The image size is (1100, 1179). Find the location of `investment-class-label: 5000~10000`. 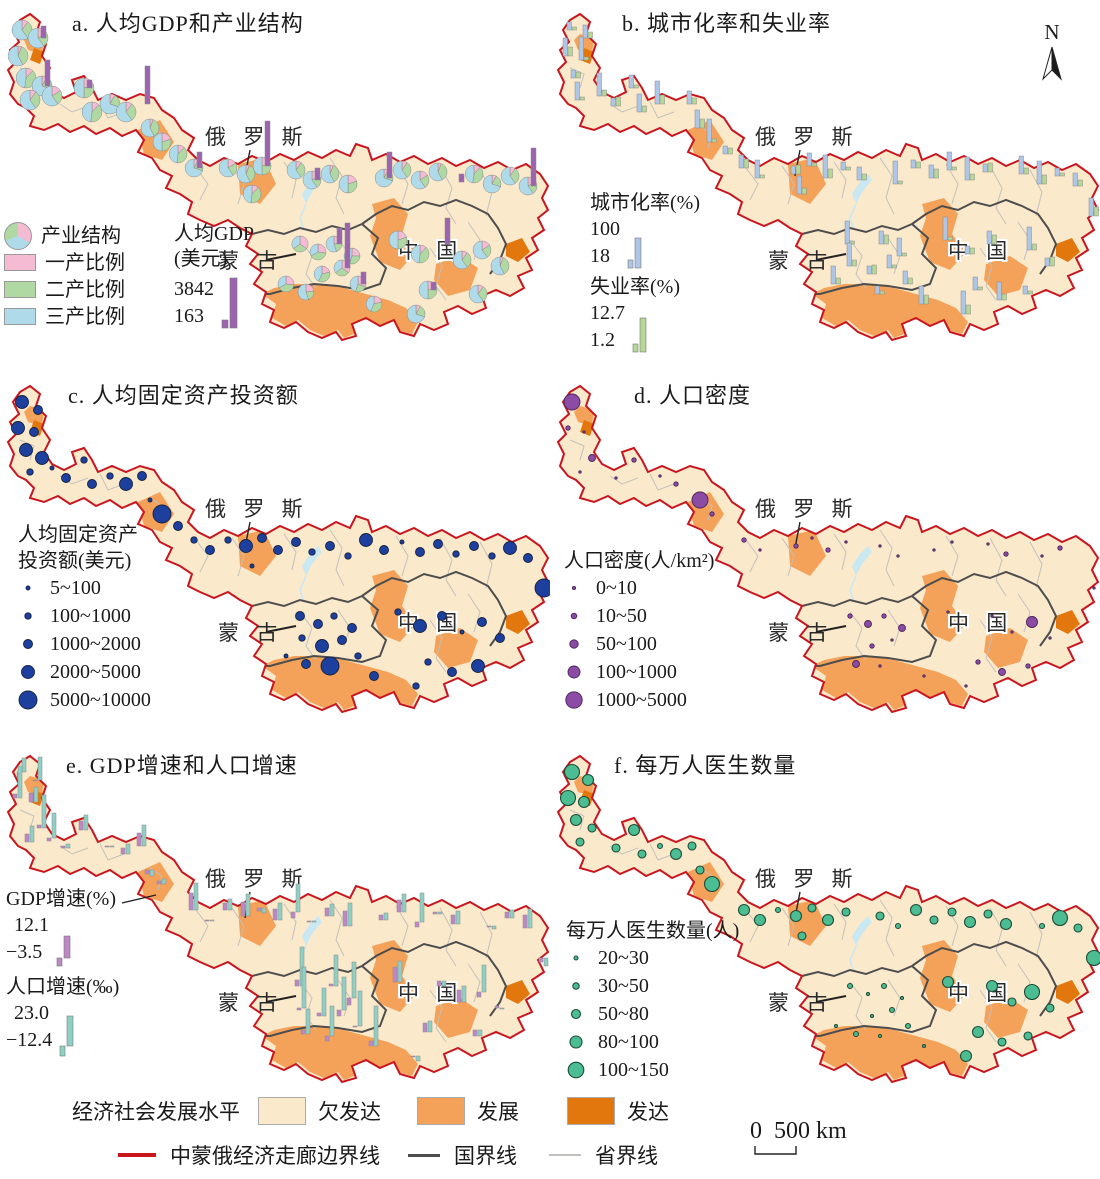

investment-class-label: 5000~10000 is located at coordinates (100, 700).